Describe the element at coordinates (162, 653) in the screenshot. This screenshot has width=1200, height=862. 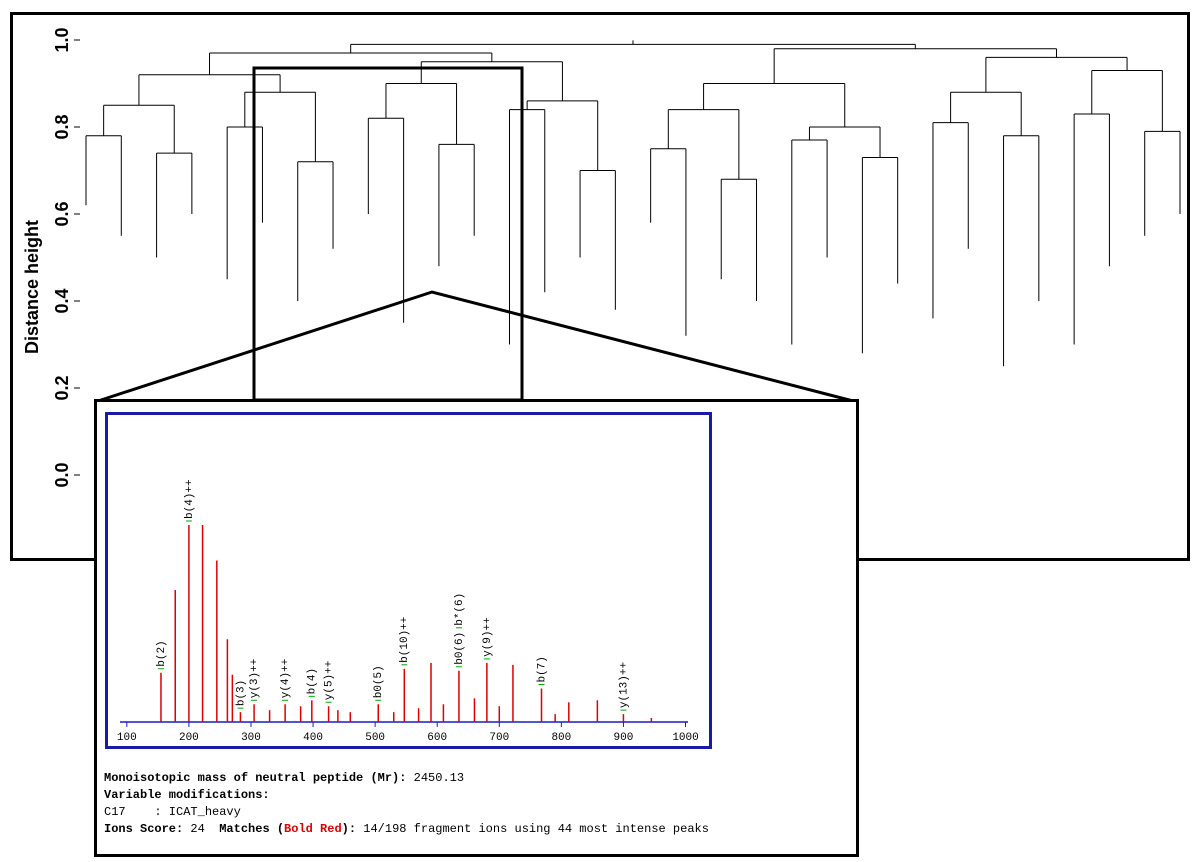
I see `annotation: b(2)` at that location.